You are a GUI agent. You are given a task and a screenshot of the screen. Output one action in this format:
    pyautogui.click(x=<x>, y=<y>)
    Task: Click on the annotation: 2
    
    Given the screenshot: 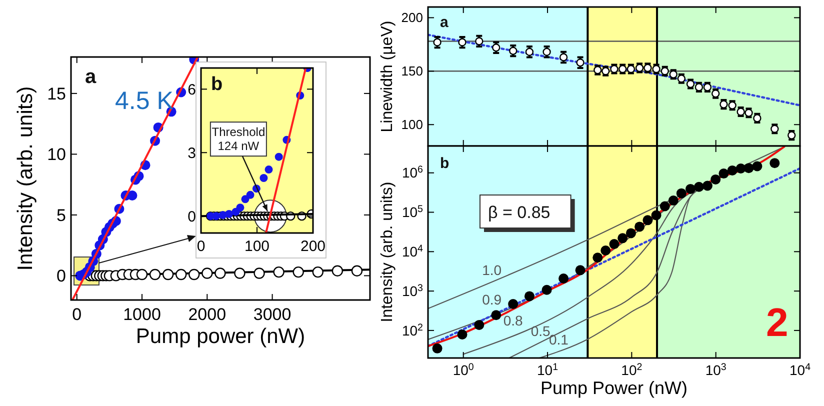 What is the action you would take?
    pyautogui.click(x=777, y=323)
    